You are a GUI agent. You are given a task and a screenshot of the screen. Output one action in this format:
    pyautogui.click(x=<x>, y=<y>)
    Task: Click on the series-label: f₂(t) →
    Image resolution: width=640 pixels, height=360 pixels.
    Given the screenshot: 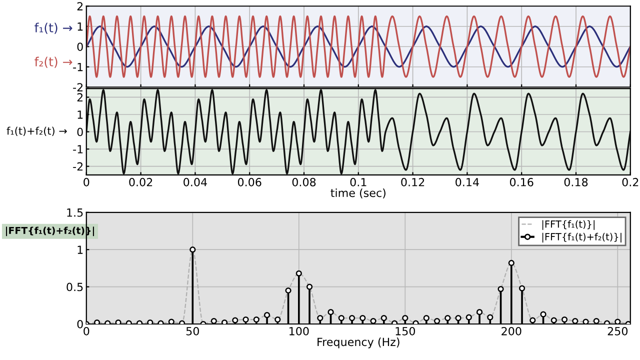 What is the action you would take?
    pyautogui.click(x=53, y=62)
    